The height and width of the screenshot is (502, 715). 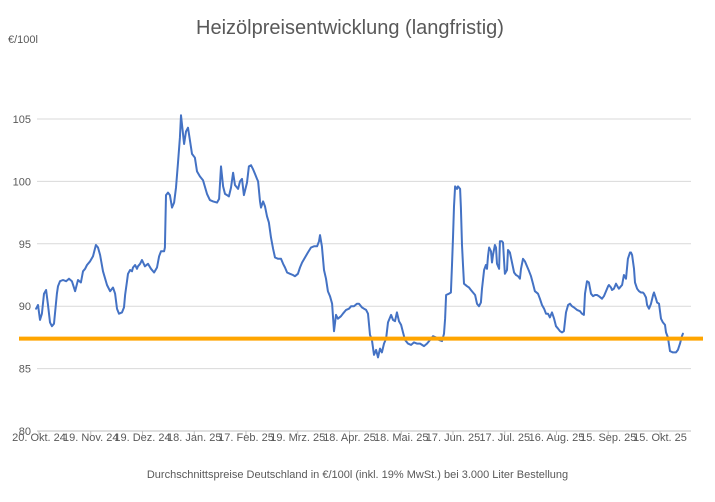 What do you see at coordinates (25, 245) in the screenshot?
I see `y-tick-label: 95` at bounding box center [25, 245].